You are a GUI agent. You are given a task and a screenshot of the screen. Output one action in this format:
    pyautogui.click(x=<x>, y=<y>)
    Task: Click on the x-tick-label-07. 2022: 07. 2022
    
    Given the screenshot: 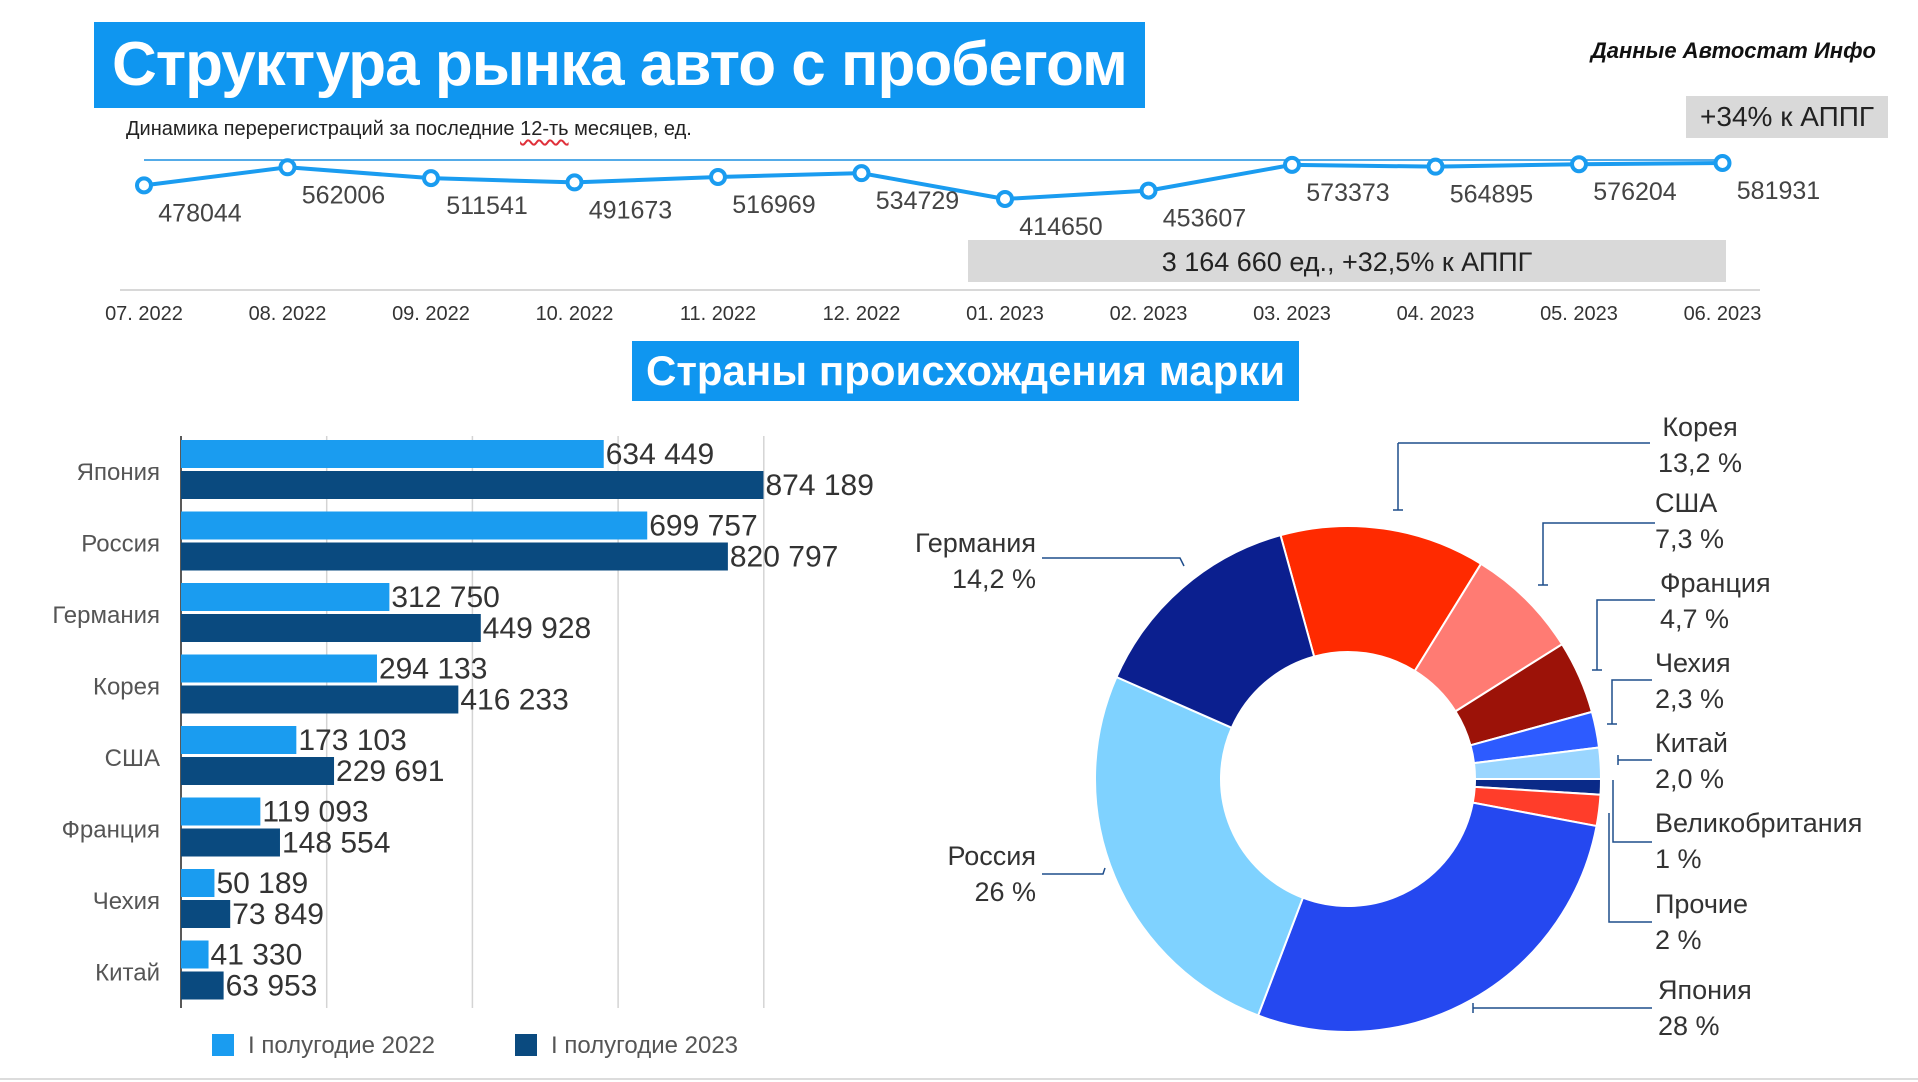 What is the action you would take?
    pyautogui.click(x=144, y=314)
    